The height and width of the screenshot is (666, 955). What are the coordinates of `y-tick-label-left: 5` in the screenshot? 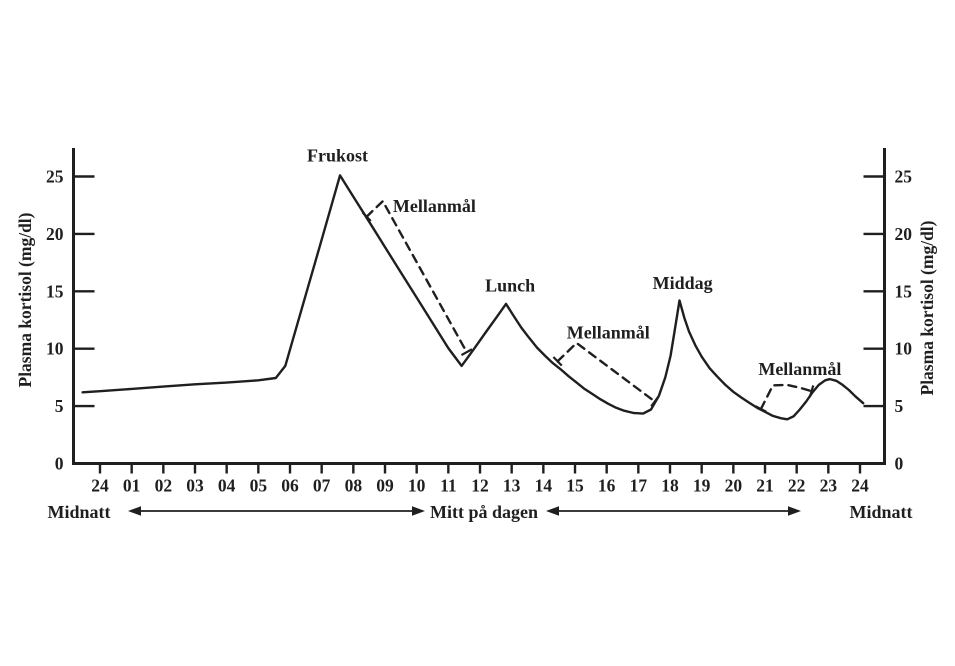 It's located at (59, 406).